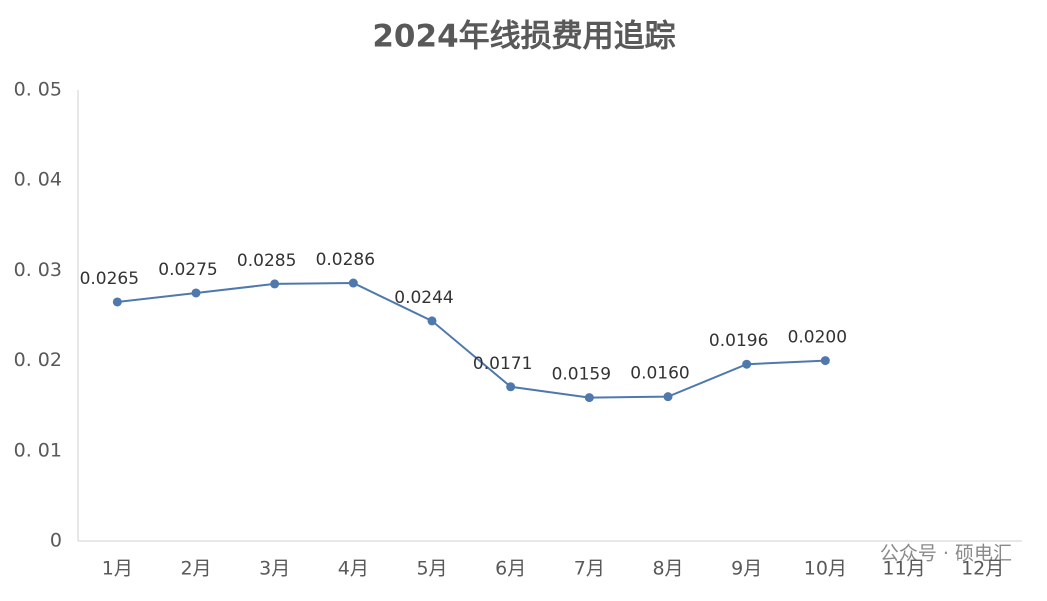 The height and width of the screenshot is (601, 1047). I want to click on line, so click(471, 340).